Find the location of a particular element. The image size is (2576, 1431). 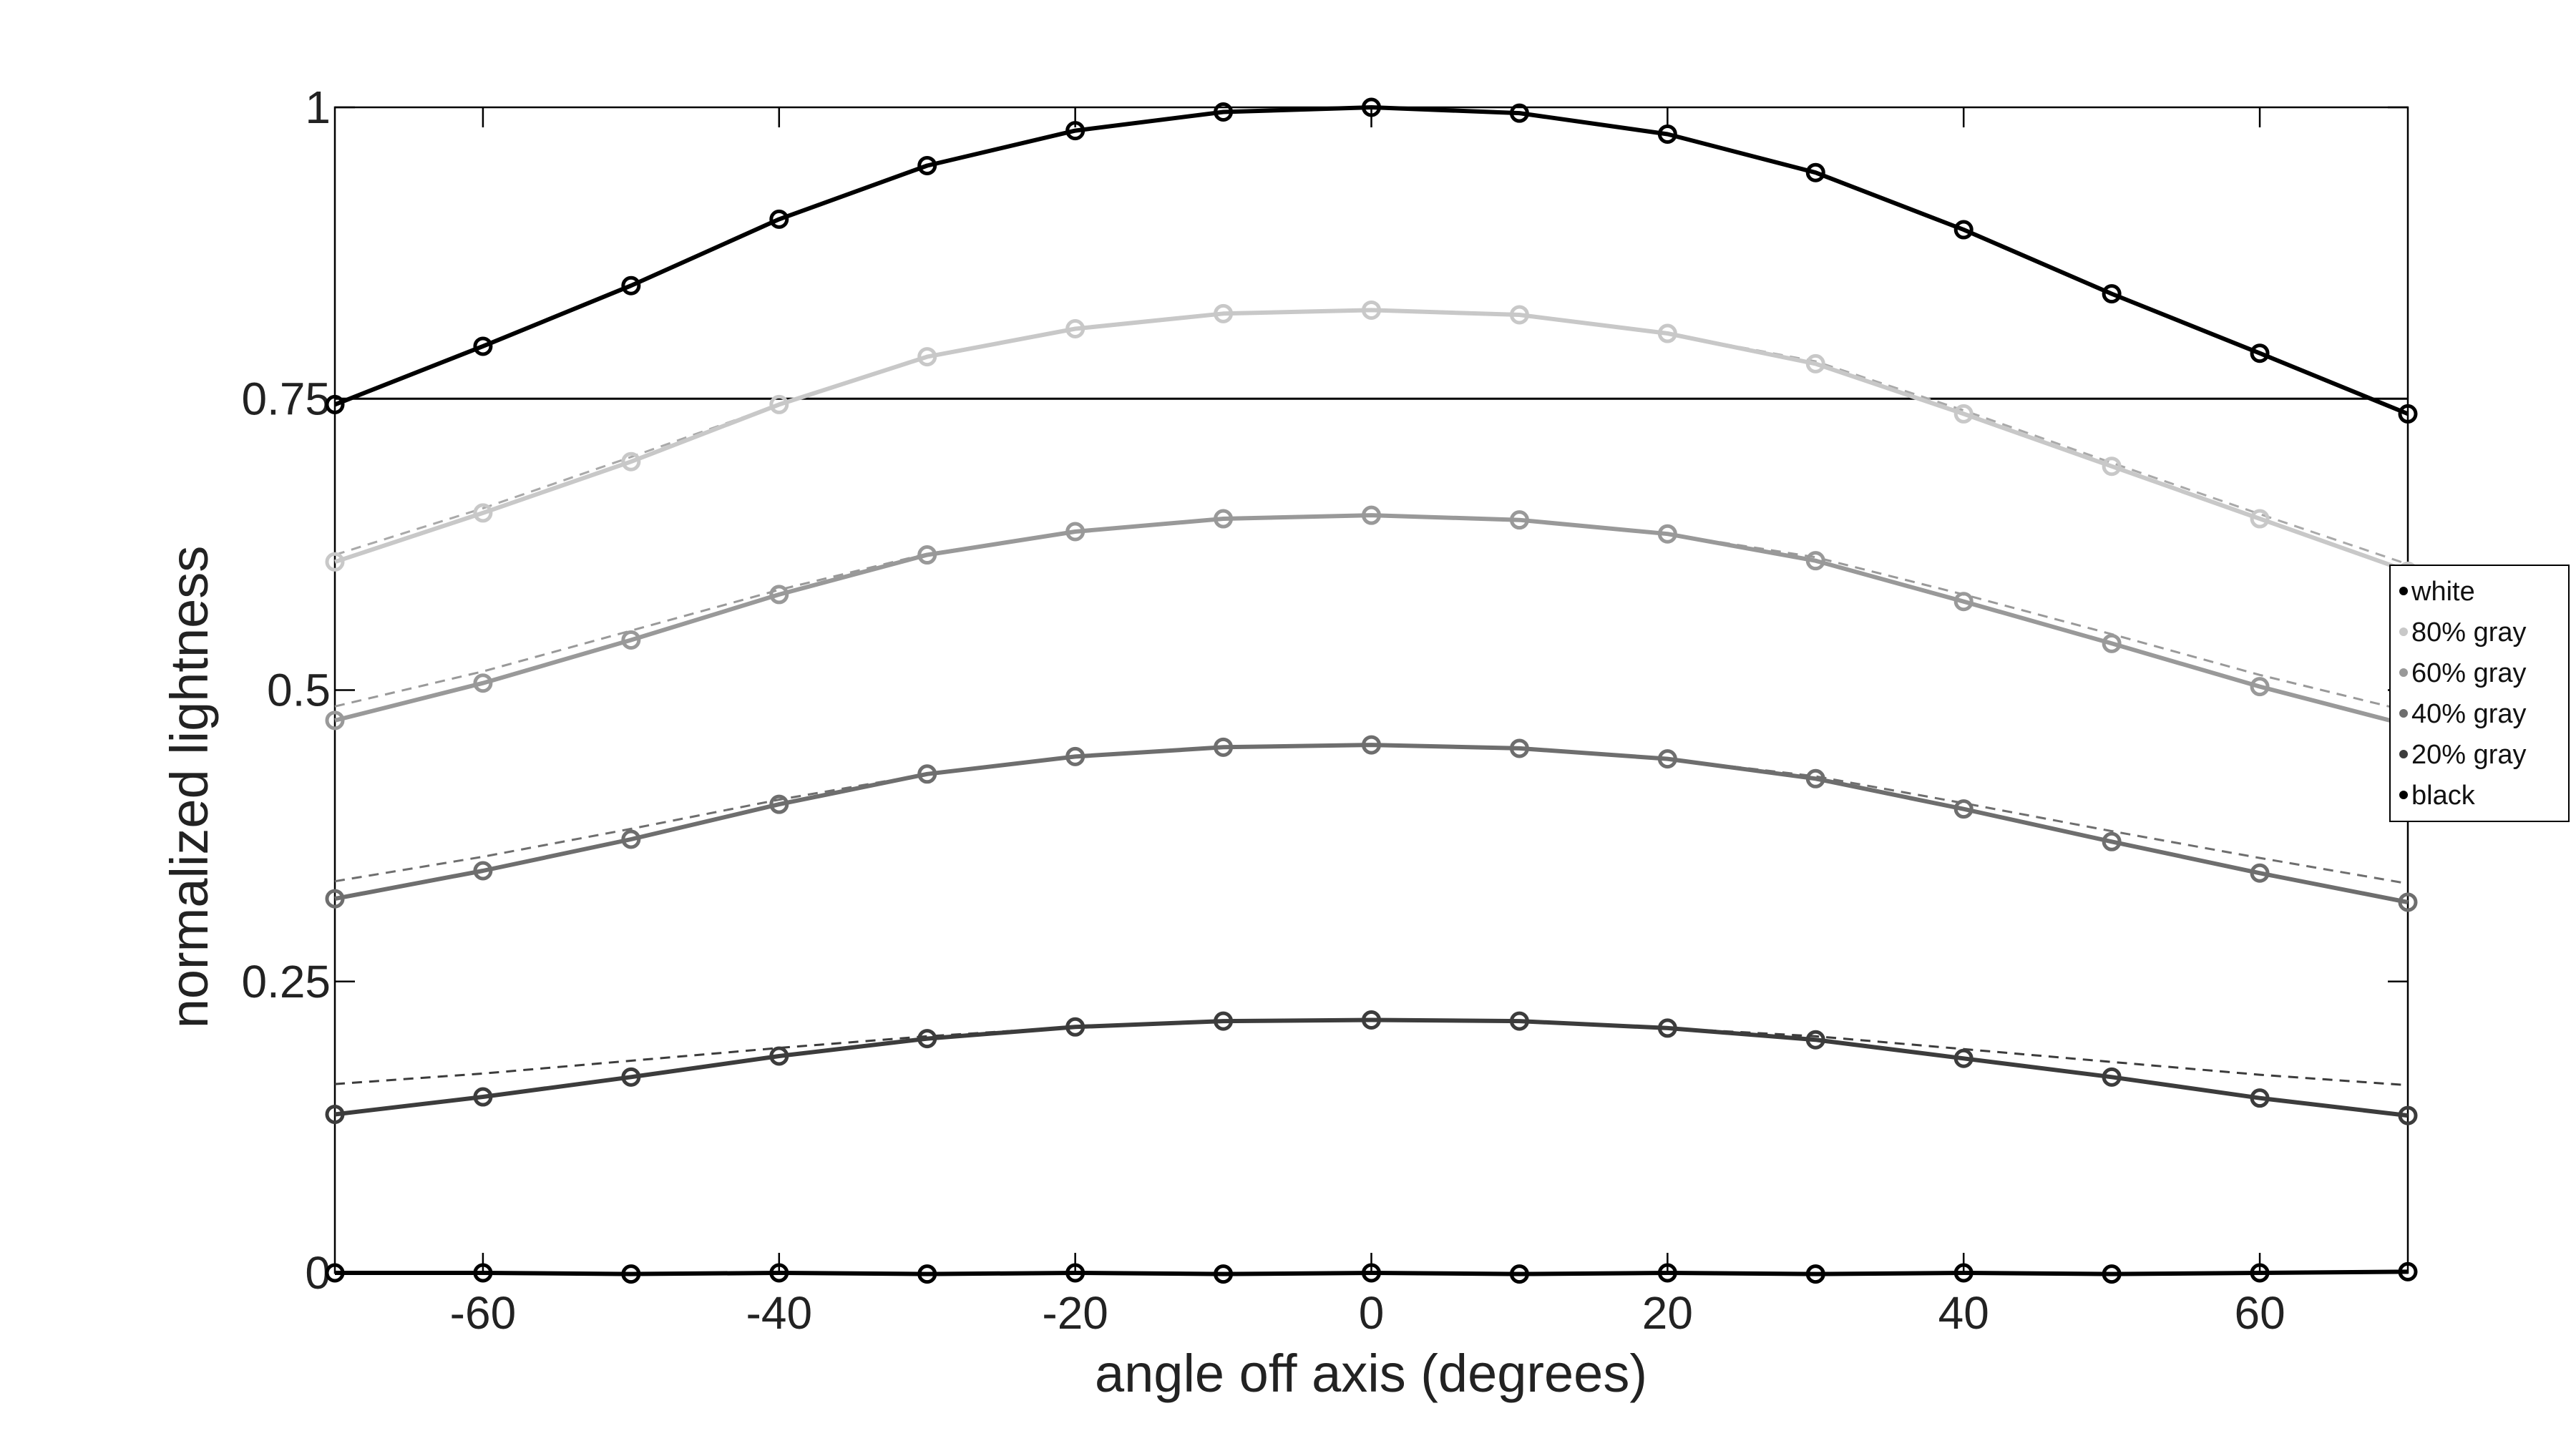

x-tick-label: -20 is located at coordinates (1075, 1313).